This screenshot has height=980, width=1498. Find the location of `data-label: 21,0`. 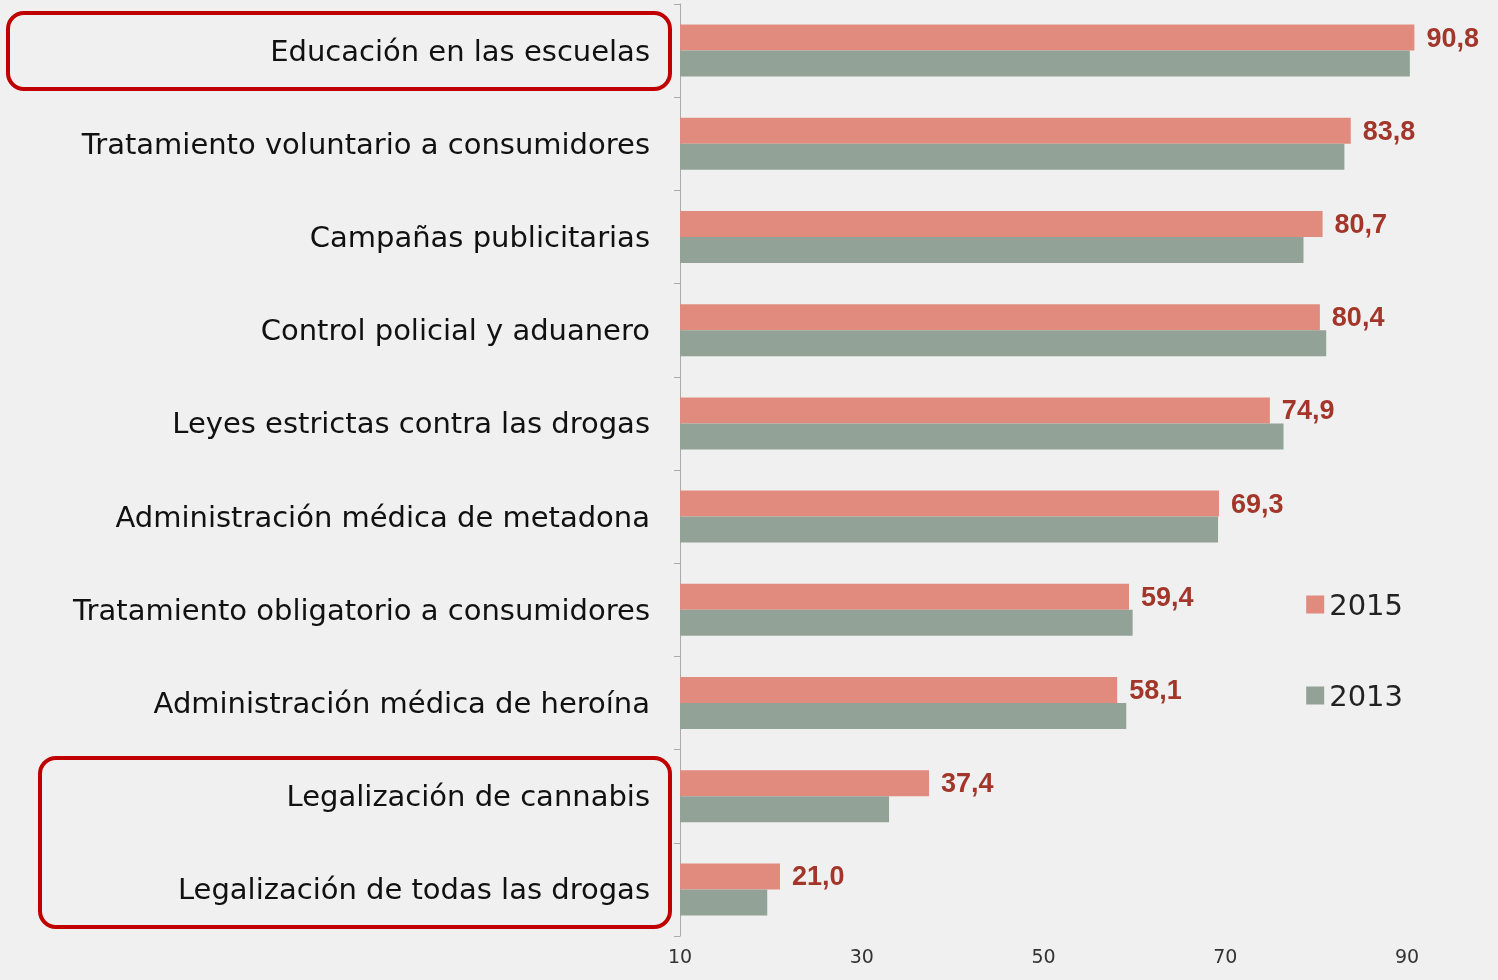

data-label: 21,0 is located at coordinates (818, 876).